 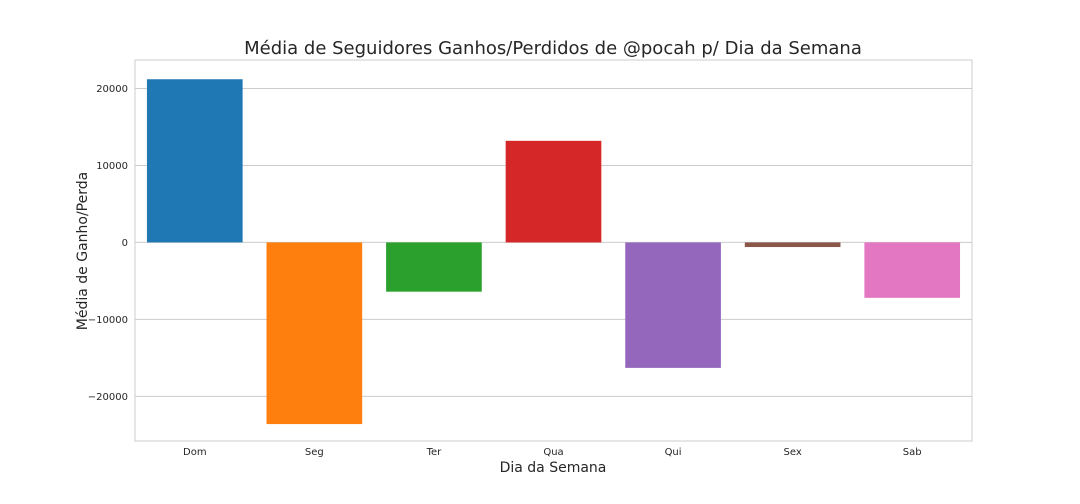 What do you see at coordinates (792, 245) in the screenshot?
I see `bar-sex` at bounding box center [792, 245].